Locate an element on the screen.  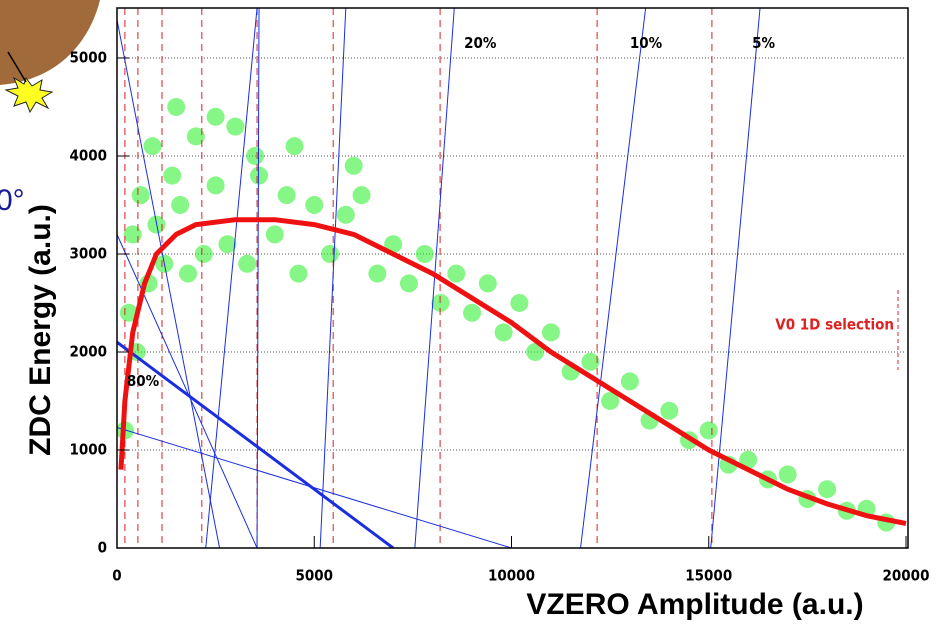
y-tick-label: 2000 is located at coordinates (88, 351).